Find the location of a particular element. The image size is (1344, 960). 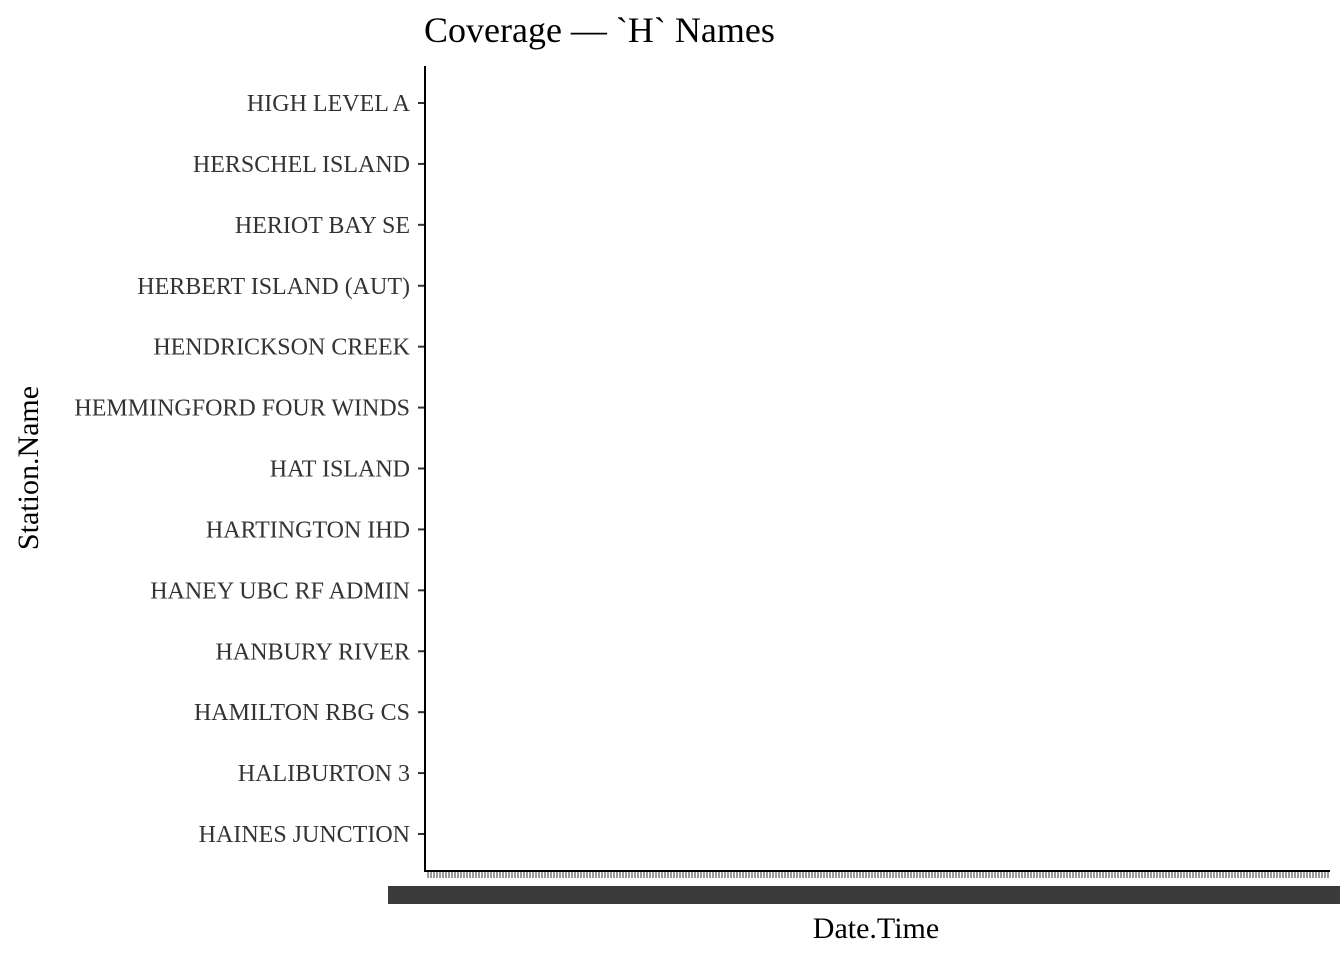

x-axis-label: Date.Time is located at coordinates (876, 928).